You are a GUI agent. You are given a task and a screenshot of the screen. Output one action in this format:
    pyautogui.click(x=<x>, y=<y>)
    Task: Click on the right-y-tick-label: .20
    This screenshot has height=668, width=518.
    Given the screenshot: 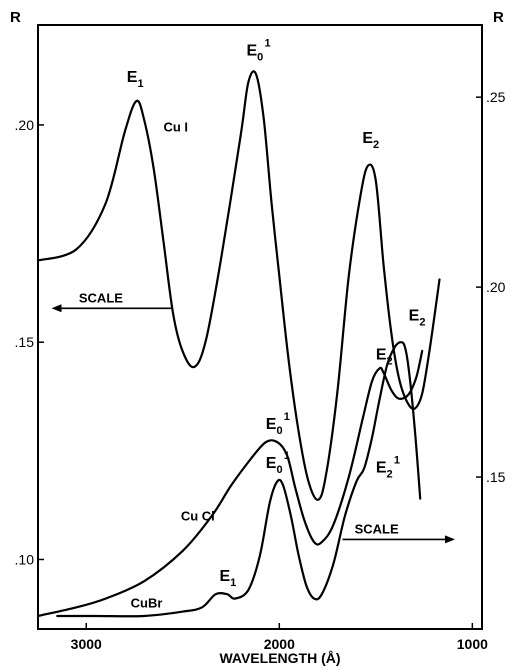 What is the action you would take?
    pyautogui.click(x=496, y=287)
    